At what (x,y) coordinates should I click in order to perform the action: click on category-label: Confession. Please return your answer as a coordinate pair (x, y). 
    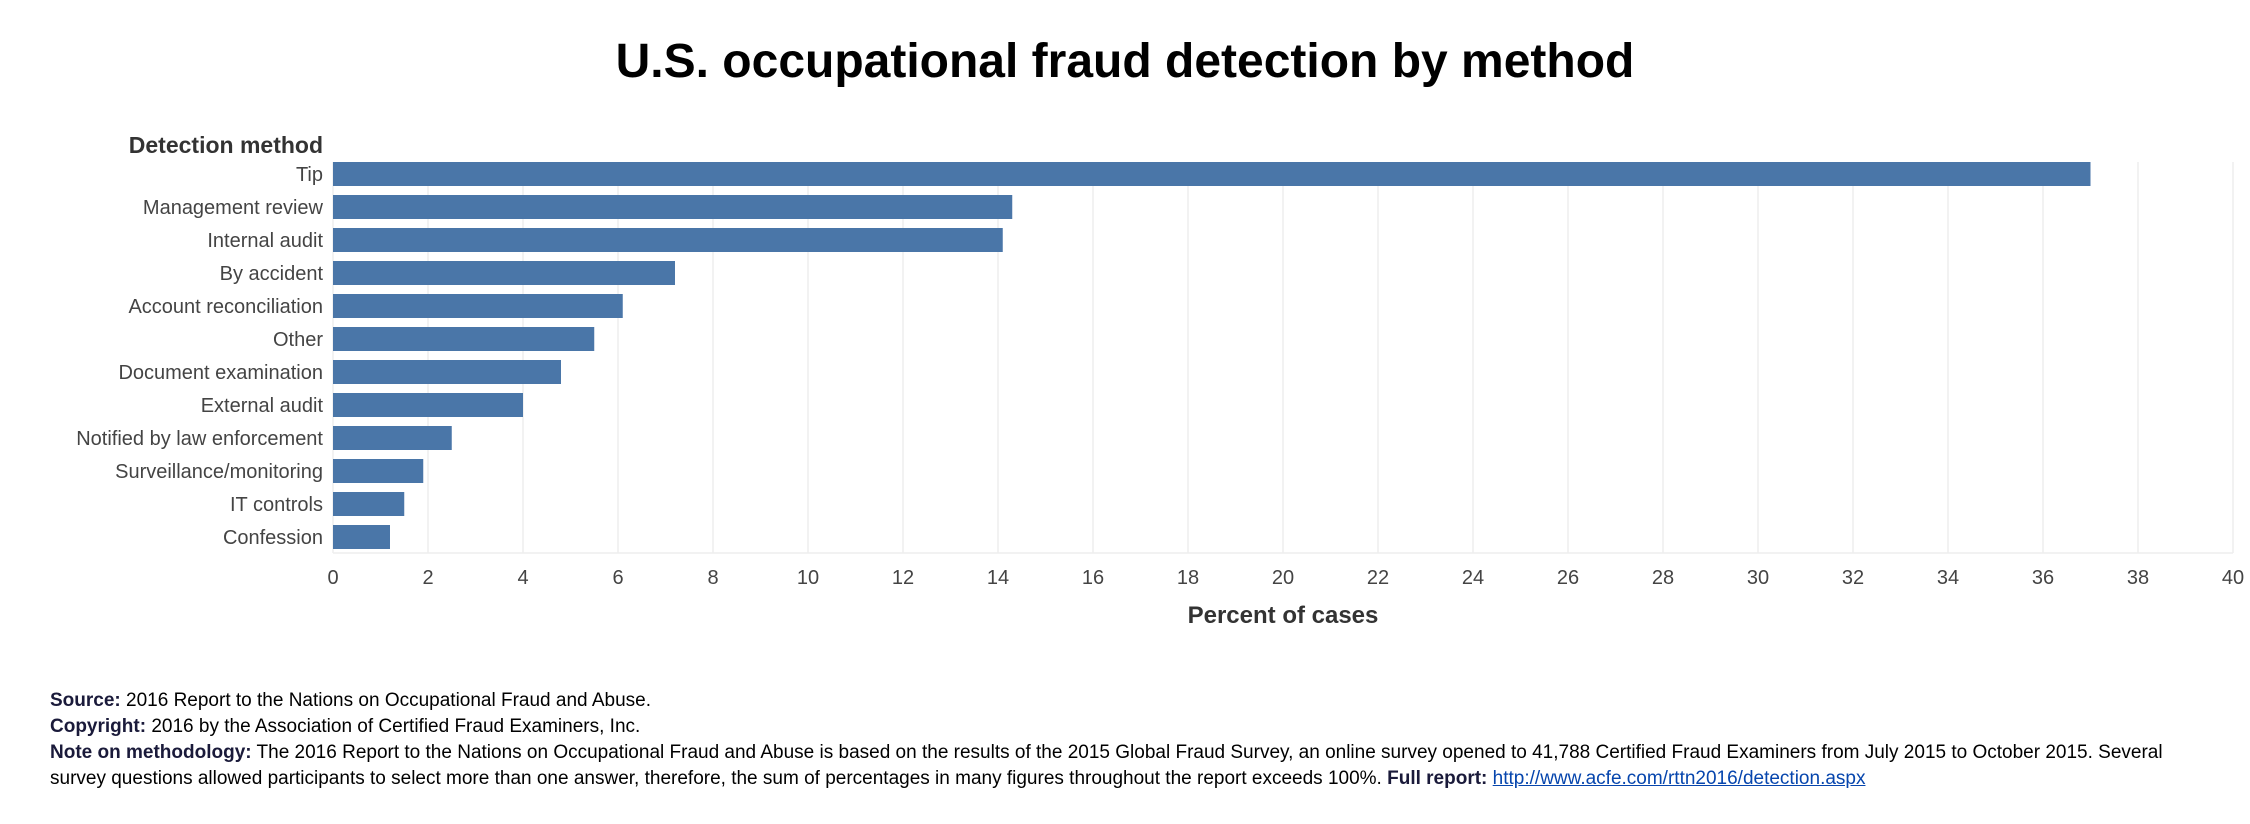
    Looking at the image, I should click on (273, 538).